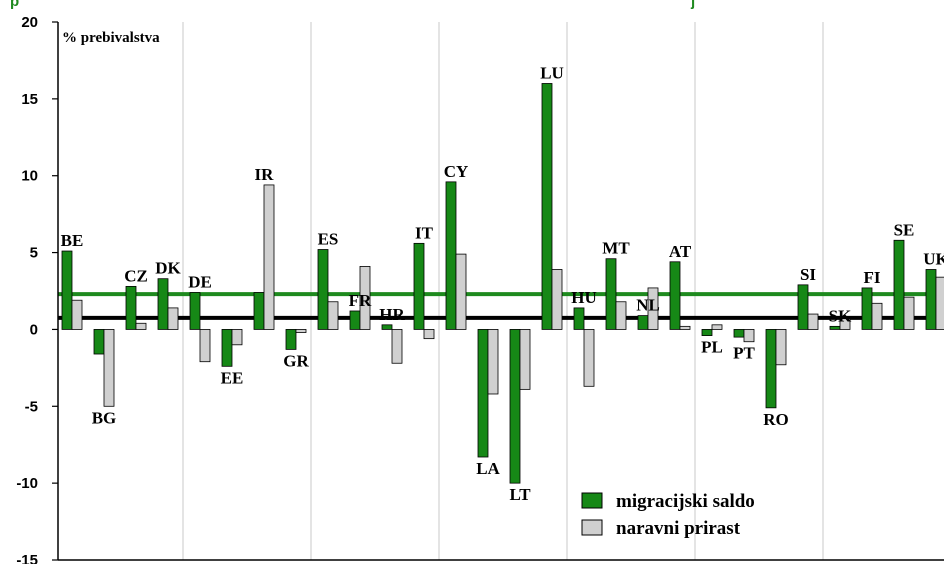 The width and height of the screenshot is (944, 564). I want to click on bar-gr-migracijski-saldo, so click(291, 339).